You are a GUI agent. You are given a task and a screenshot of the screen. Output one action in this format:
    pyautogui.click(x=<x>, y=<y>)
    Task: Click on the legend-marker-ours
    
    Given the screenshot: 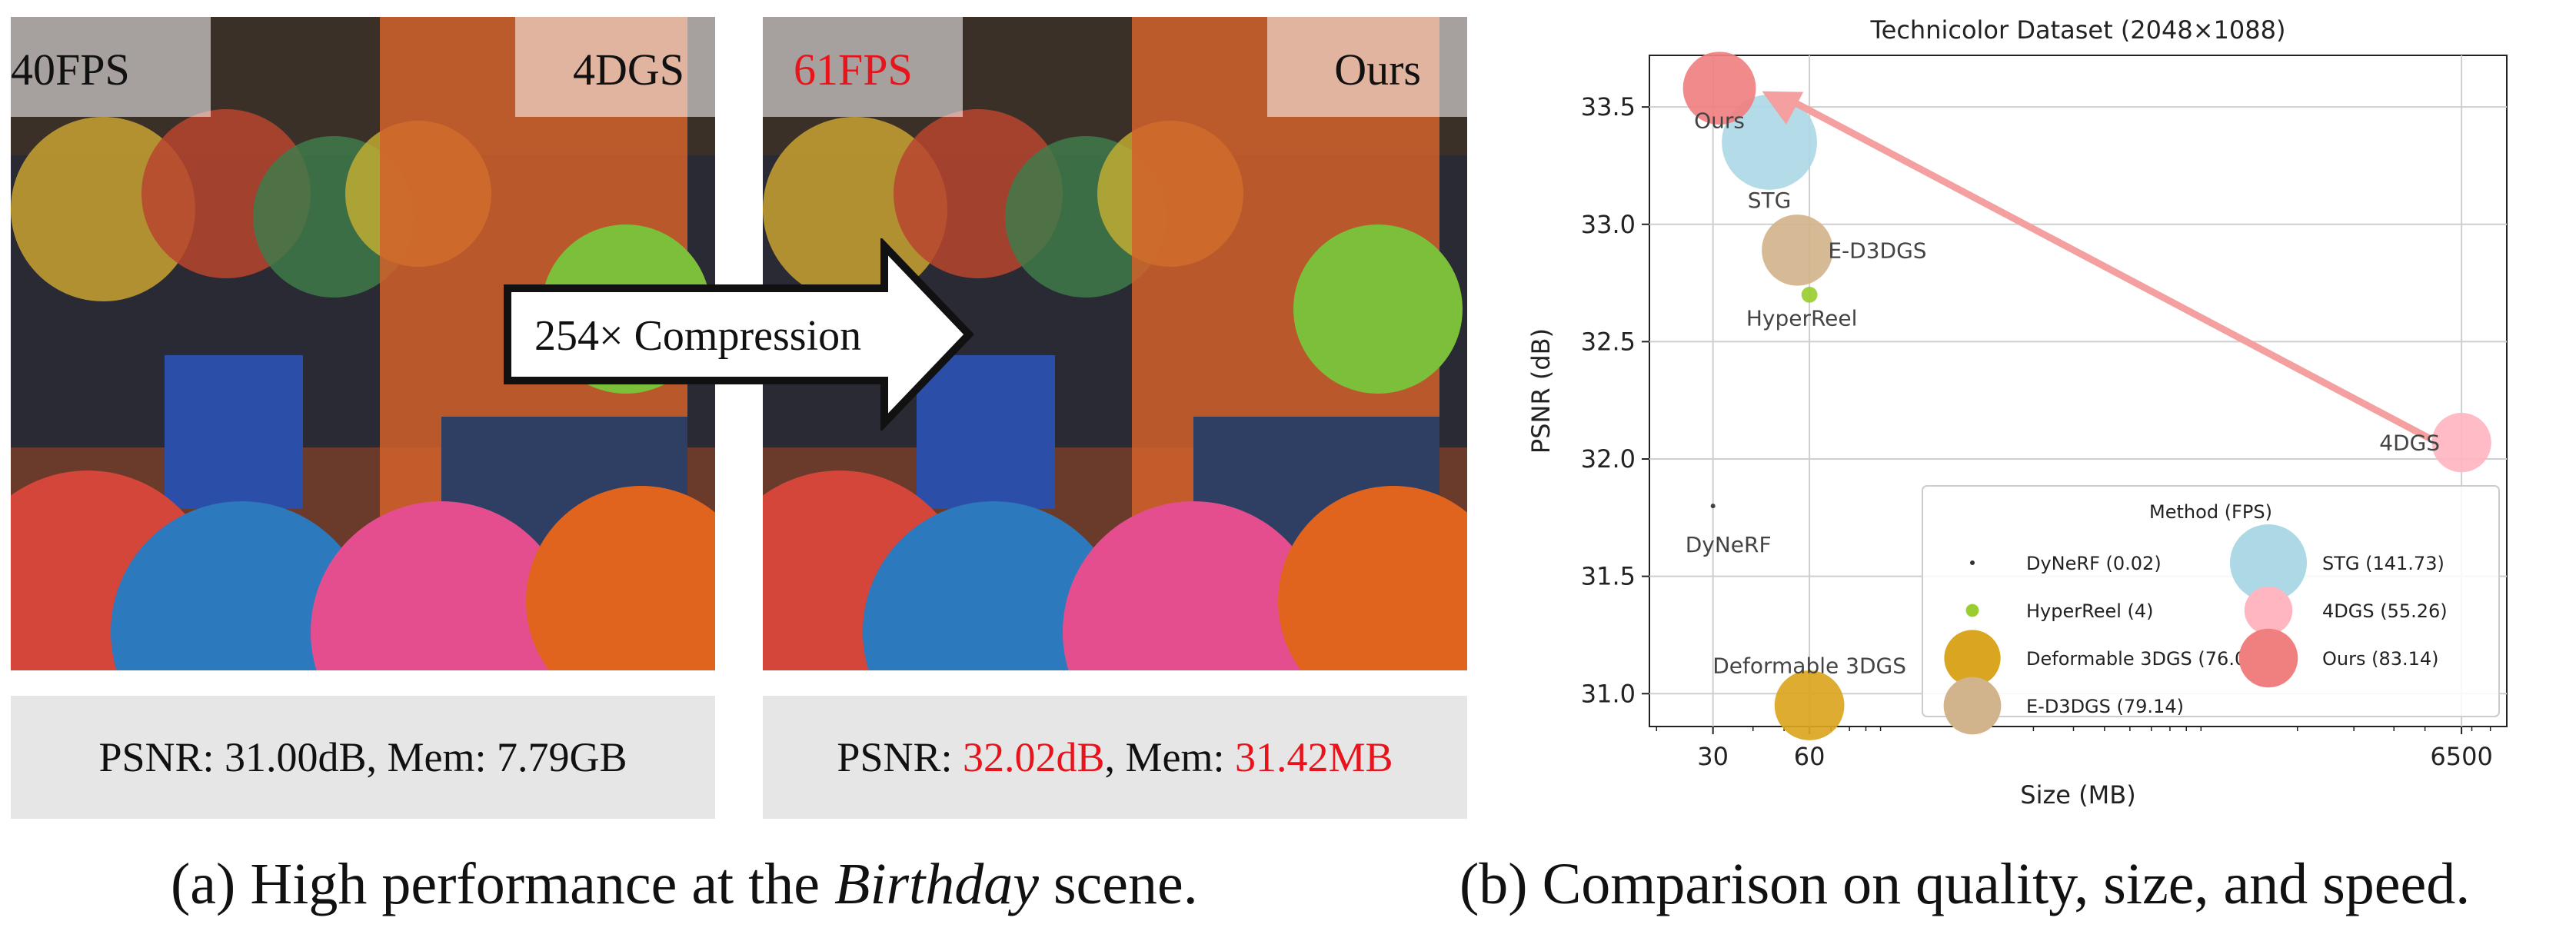 What is the action you would take?
    pyautogui.click(x=2268, y=658)
    